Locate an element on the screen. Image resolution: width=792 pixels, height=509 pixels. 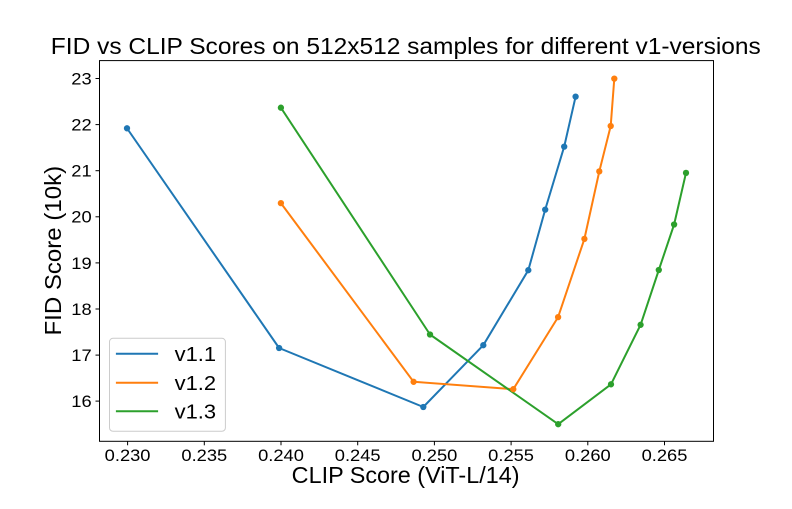
svg-text: v1.1 is located at coordinates (196, 355).